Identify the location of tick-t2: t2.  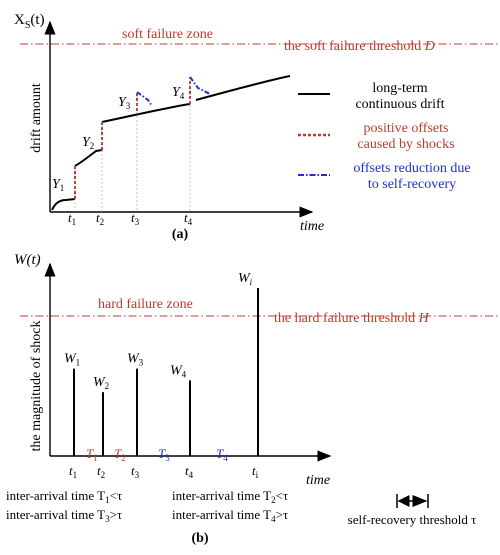
(100, 218).